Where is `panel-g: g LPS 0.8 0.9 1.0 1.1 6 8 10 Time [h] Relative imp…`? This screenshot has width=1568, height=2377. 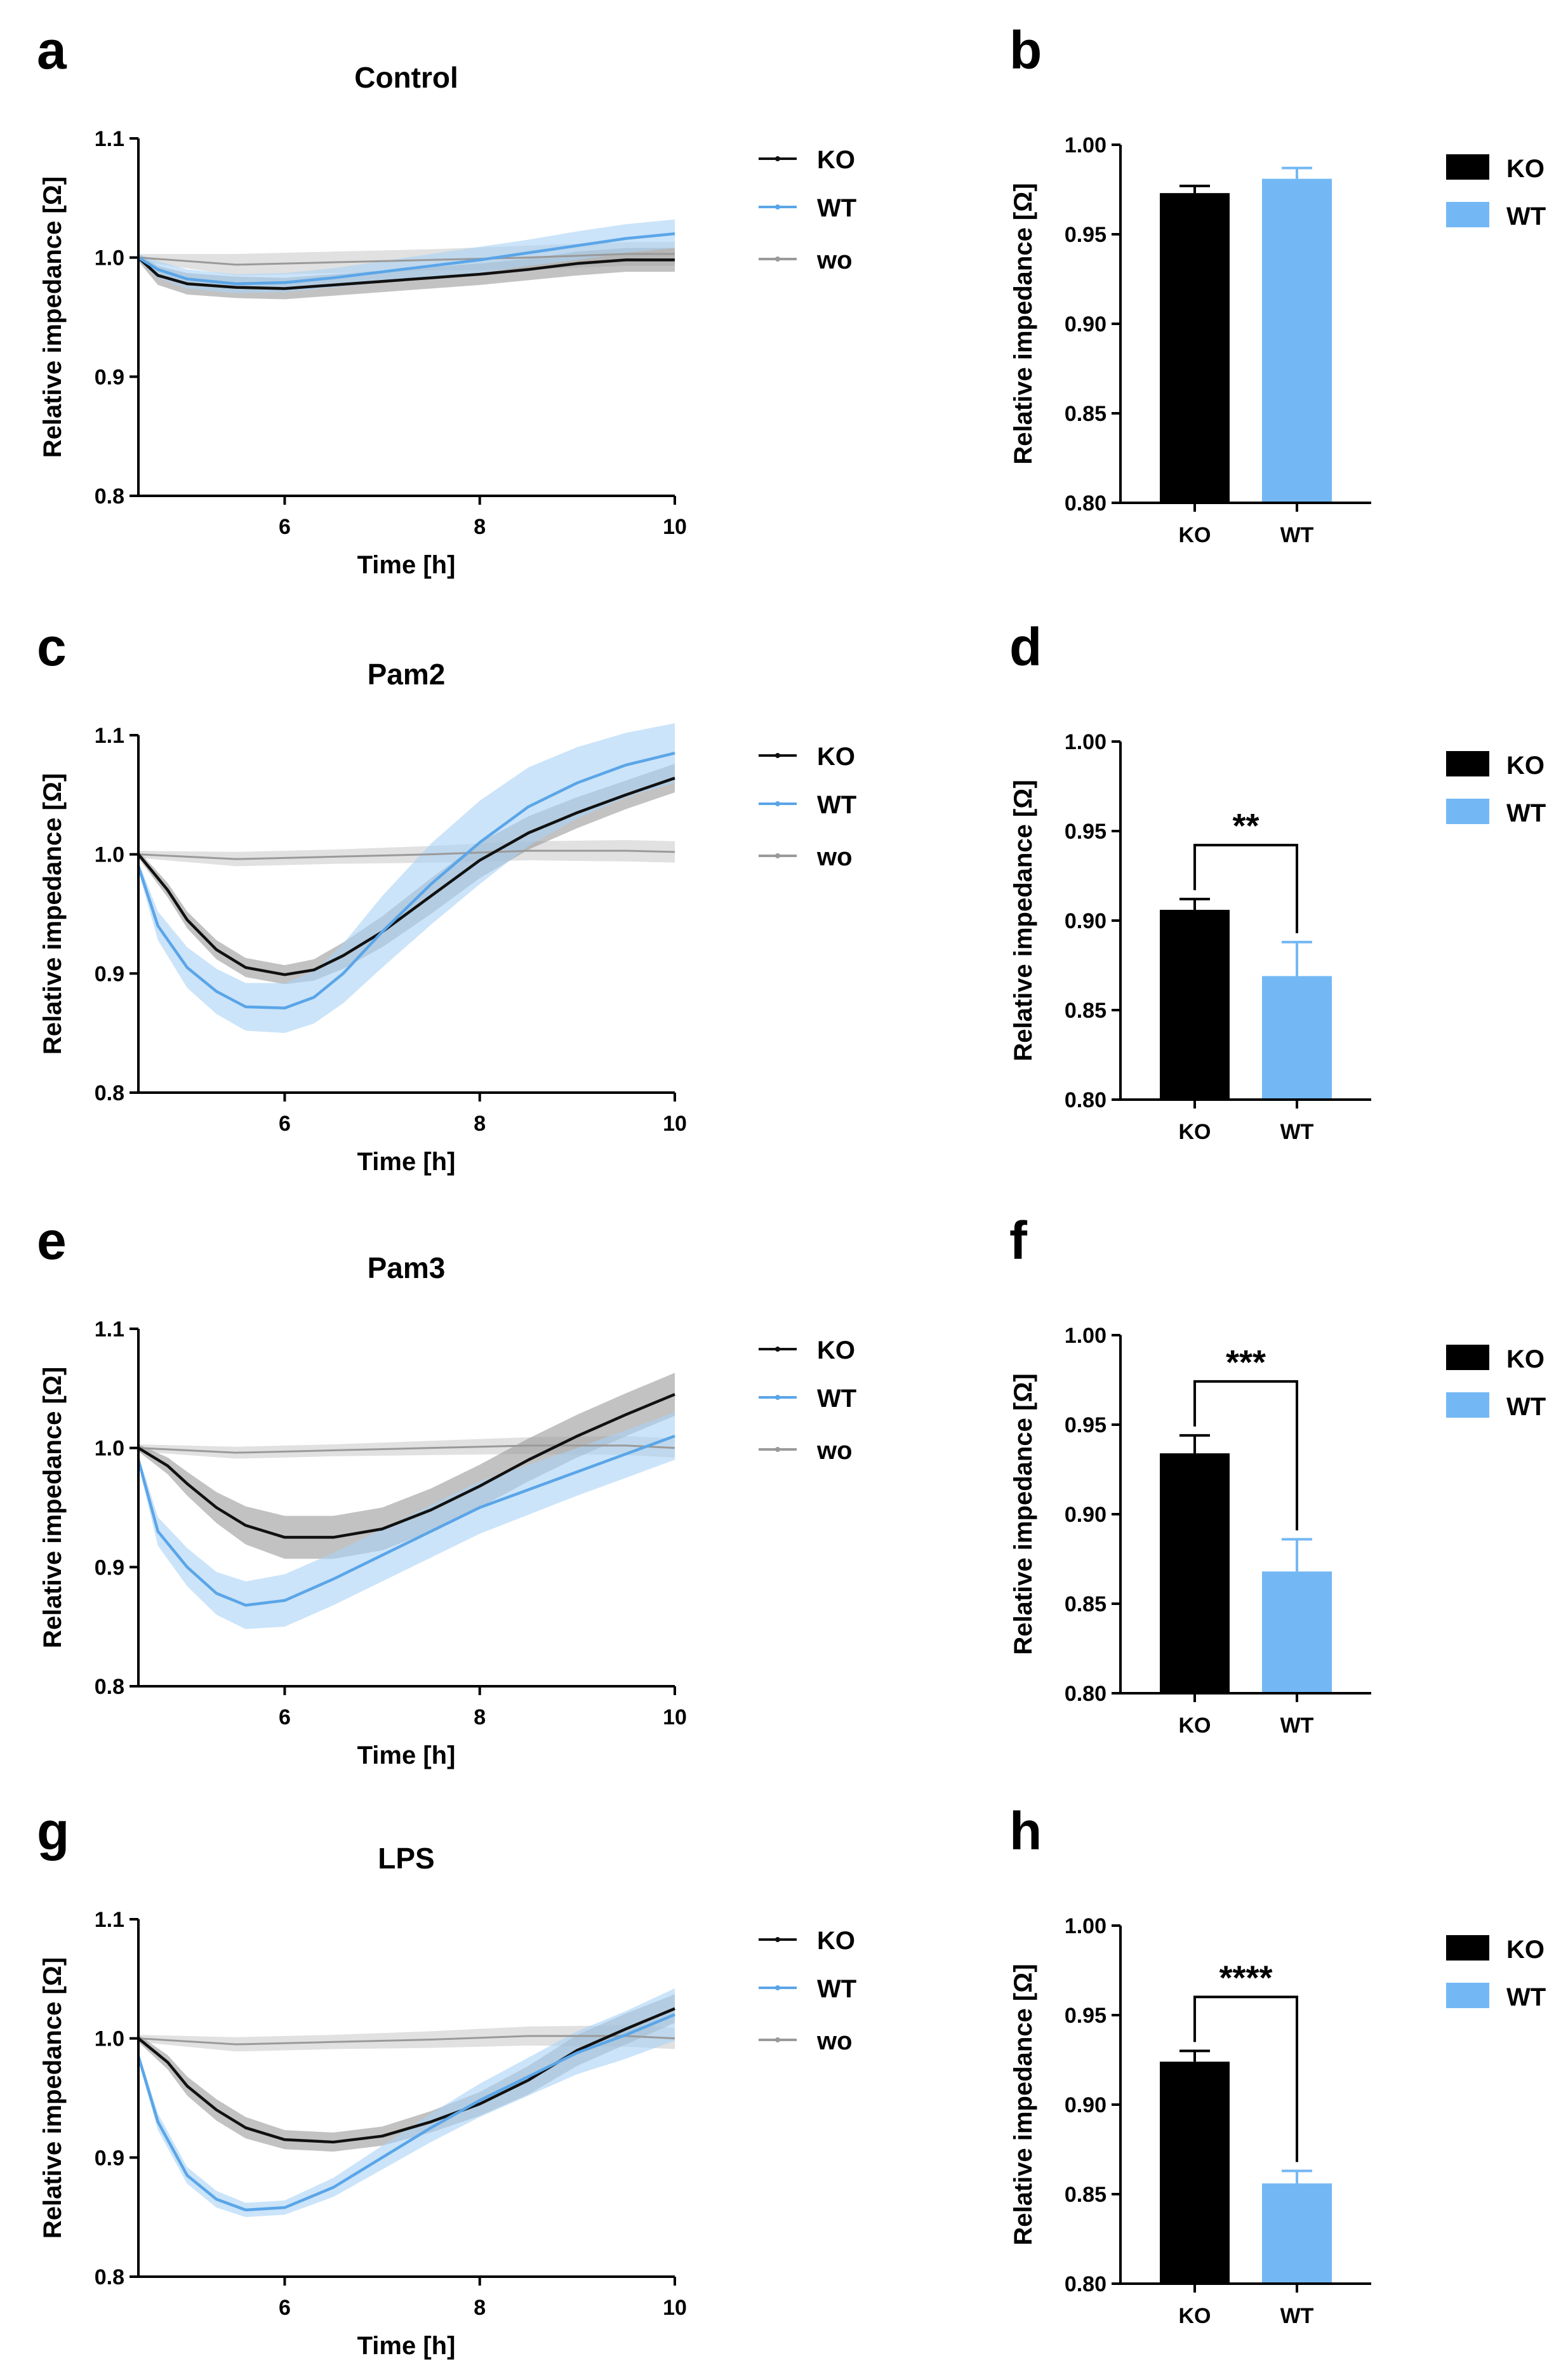
panel-g: g LPS 0.8 0.9 1.0 1.1 6 8 10 Time [h] Relative imp… is located at coordinates (446, 2080).